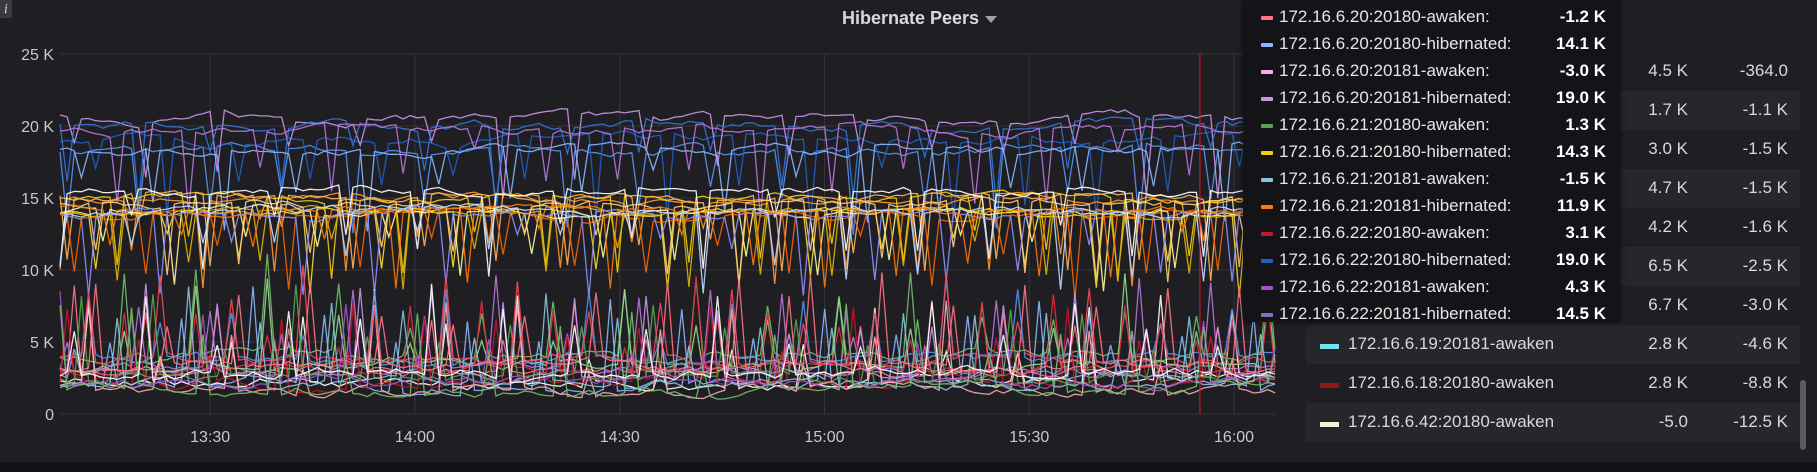 Image resolution: width=1817 pixels, height=472 pixels. I want to click on tooltip-series-name: 172.16.6.22:20181-hibernated:, so click(1395, 313).